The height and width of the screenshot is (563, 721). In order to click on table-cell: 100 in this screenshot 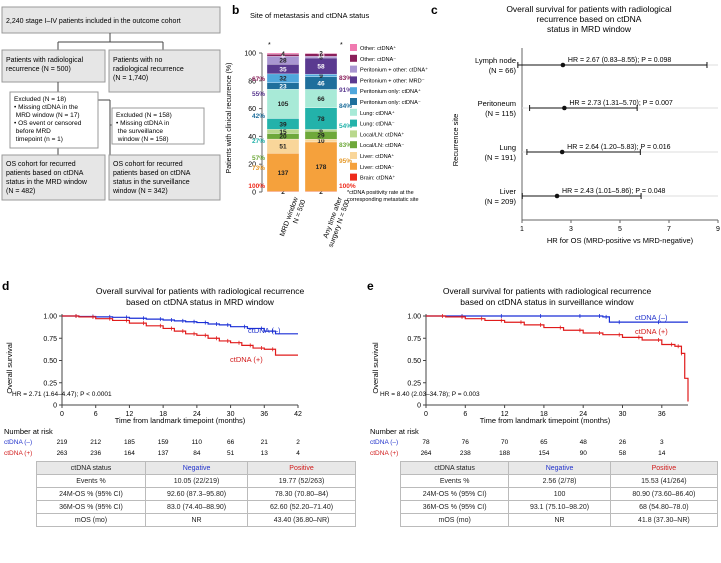, I will do `click(559, 494)`.